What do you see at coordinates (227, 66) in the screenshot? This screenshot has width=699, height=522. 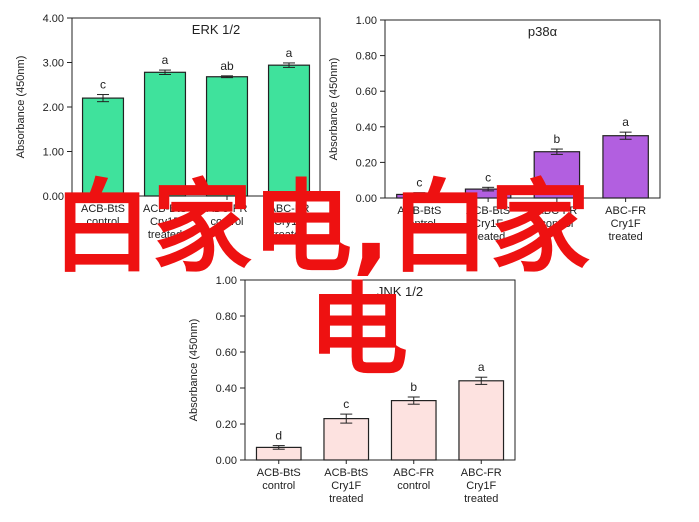 I see `significance-letter: ab` at bounding box center [227, 66].